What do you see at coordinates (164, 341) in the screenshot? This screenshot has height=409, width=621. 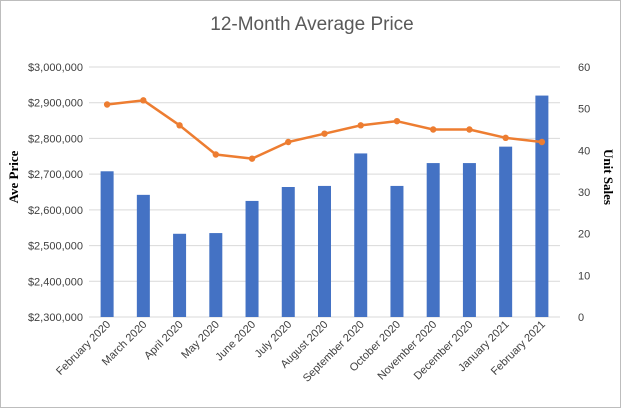 I see `x-tick-label: April 2020` at bounding box center [164, 341].